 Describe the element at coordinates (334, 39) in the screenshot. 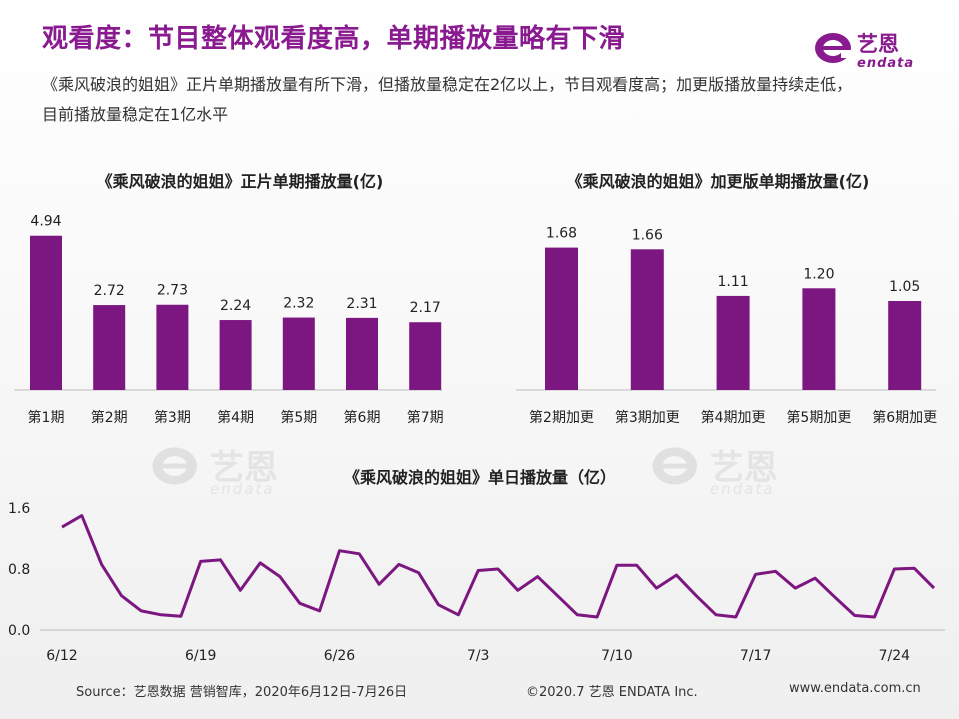

I see `page-title: 观看度：节目整体观看度高，单期播放量略有下滑` at that location.